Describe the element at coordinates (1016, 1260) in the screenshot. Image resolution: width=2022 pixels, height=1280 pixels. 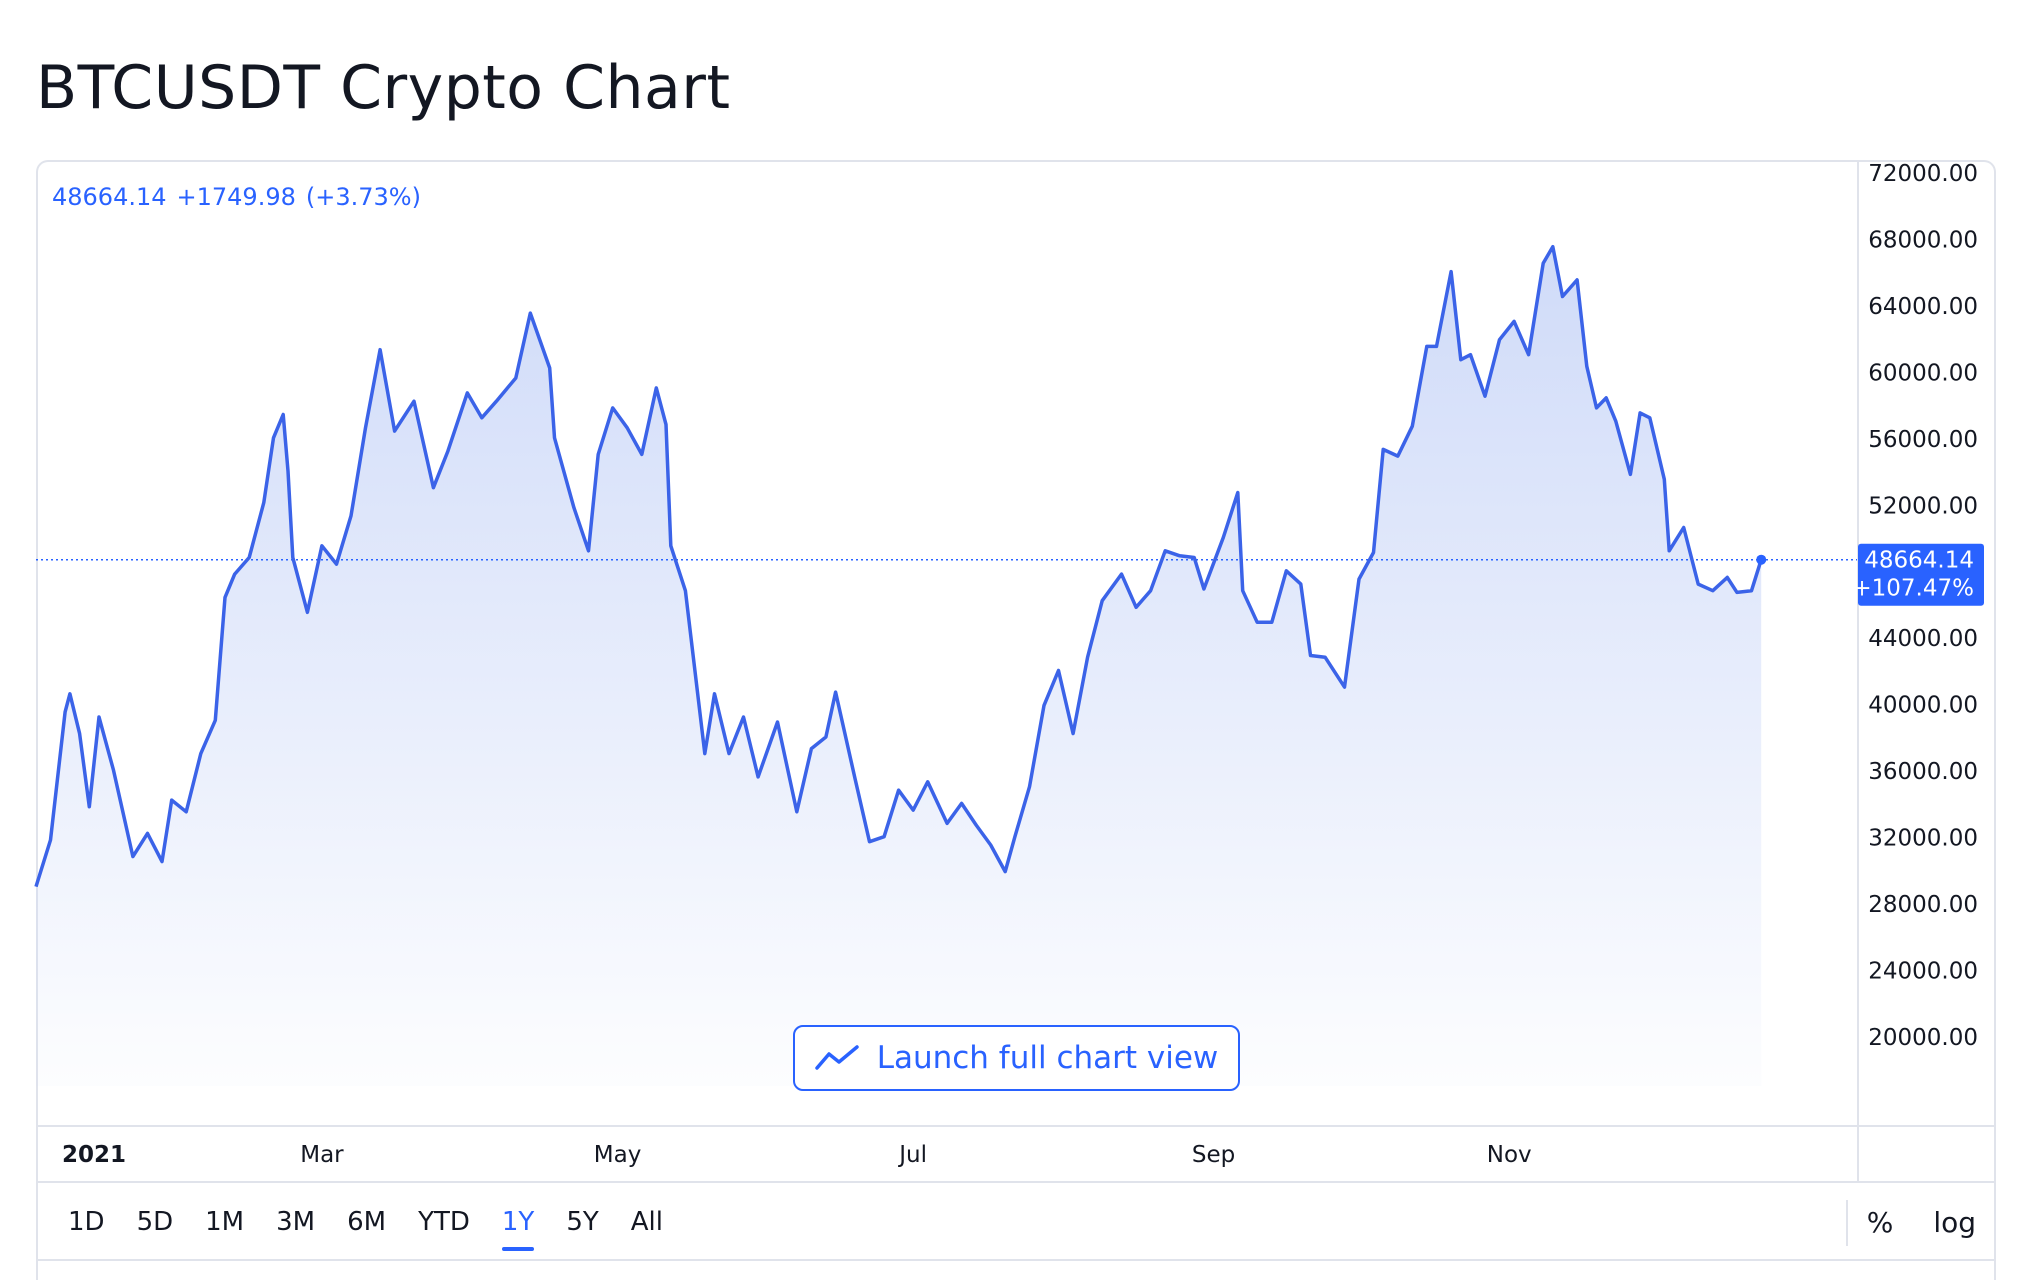
I see `bottom-divider` at that location.